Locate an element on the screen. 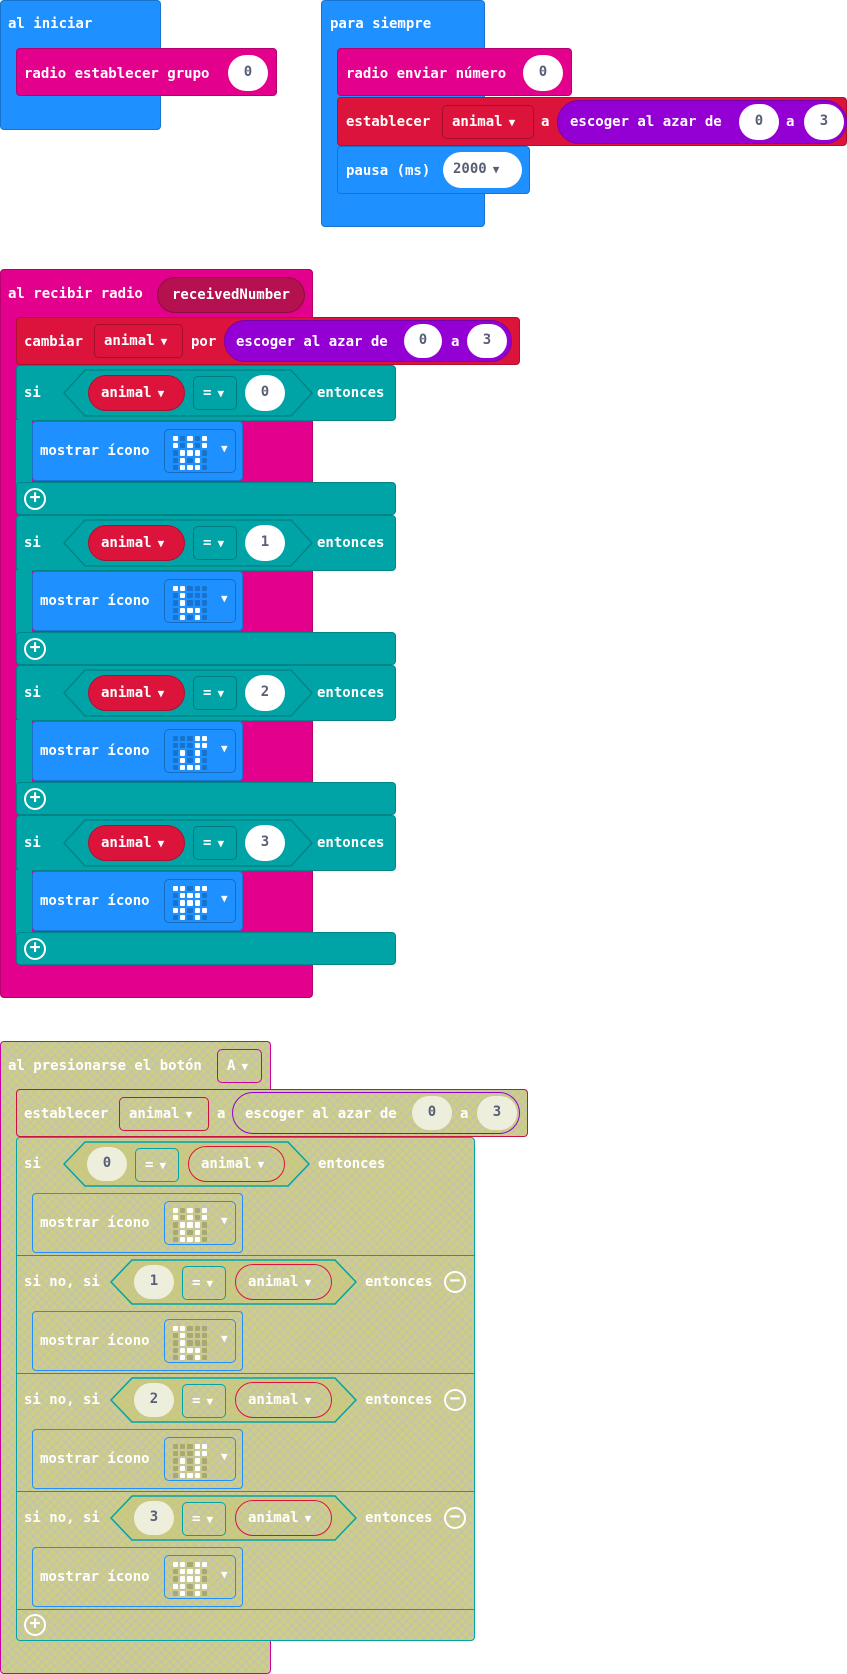 This screenshot has width=847, height=1674. group-number-input: 0 is located at coordinates (248, 73).